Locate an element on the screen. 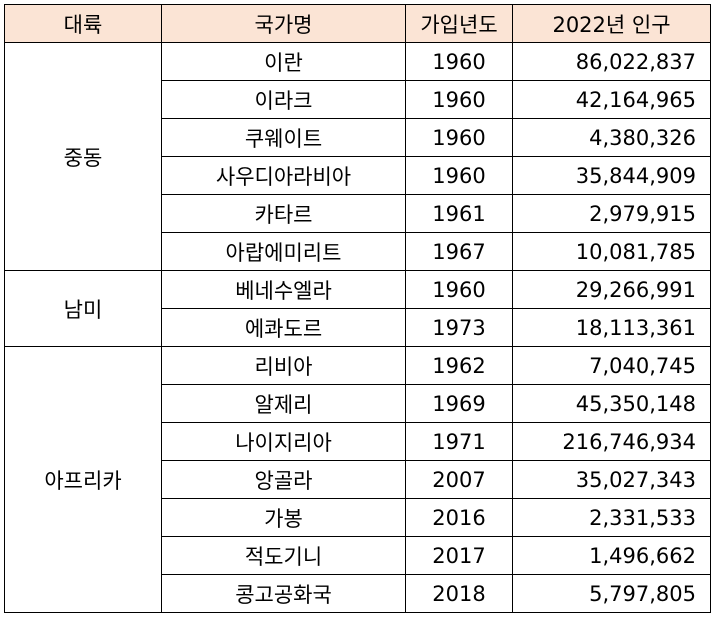 Image resolution: width=715 pixels, height=617 pixels. table-row: 아랍에미리트 1967 10,081,785 is located at coordinates (358, 251).